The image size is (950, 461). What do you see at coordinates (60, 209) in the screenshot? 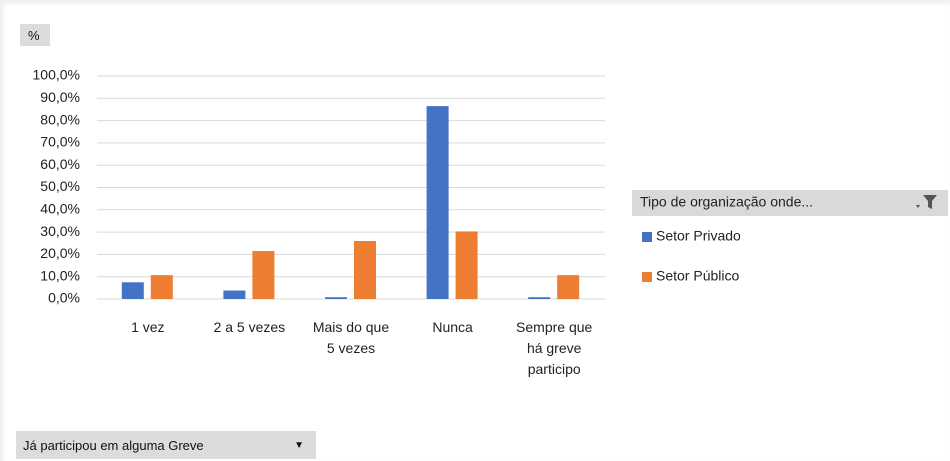
I see `y-tick-label: 40,0%` at bounding box center [60, 209].